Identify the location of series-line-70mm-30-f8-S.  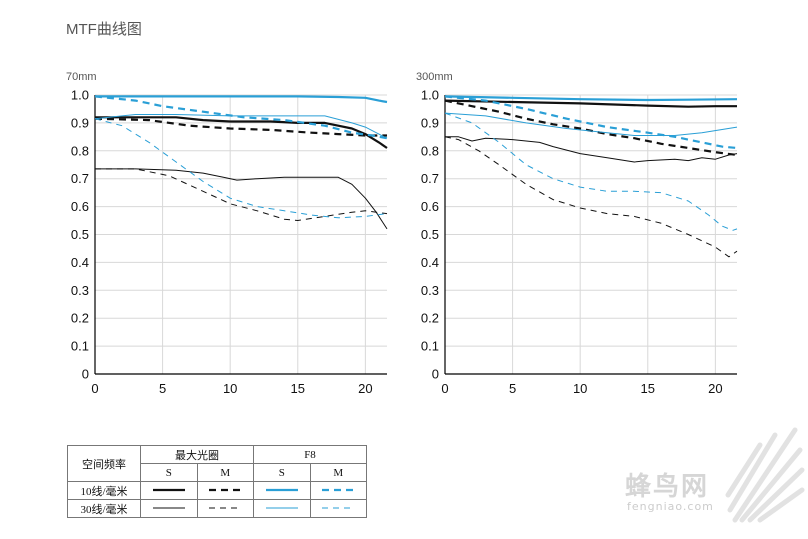
(241, 126).